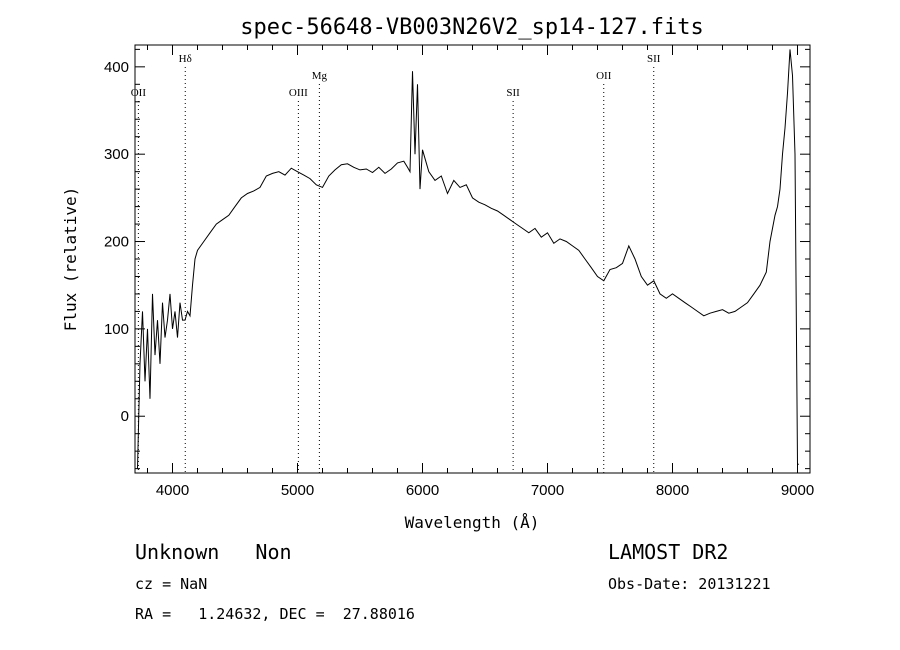  I want to click on survey-label: LAMOST DR2, so click(668, 552).